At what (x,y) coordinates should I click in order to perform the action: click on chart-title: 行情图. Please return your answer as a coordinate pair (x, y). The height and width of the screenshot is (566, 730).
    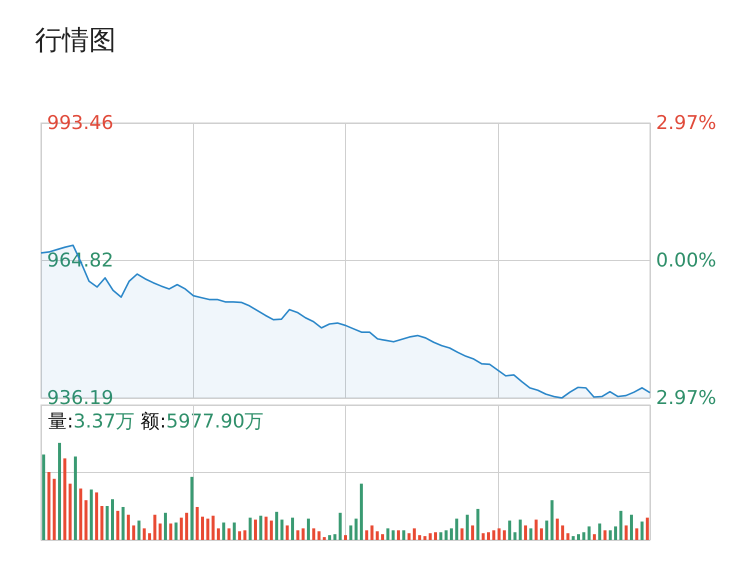
    Looking at the image, I should click on (75, 40).